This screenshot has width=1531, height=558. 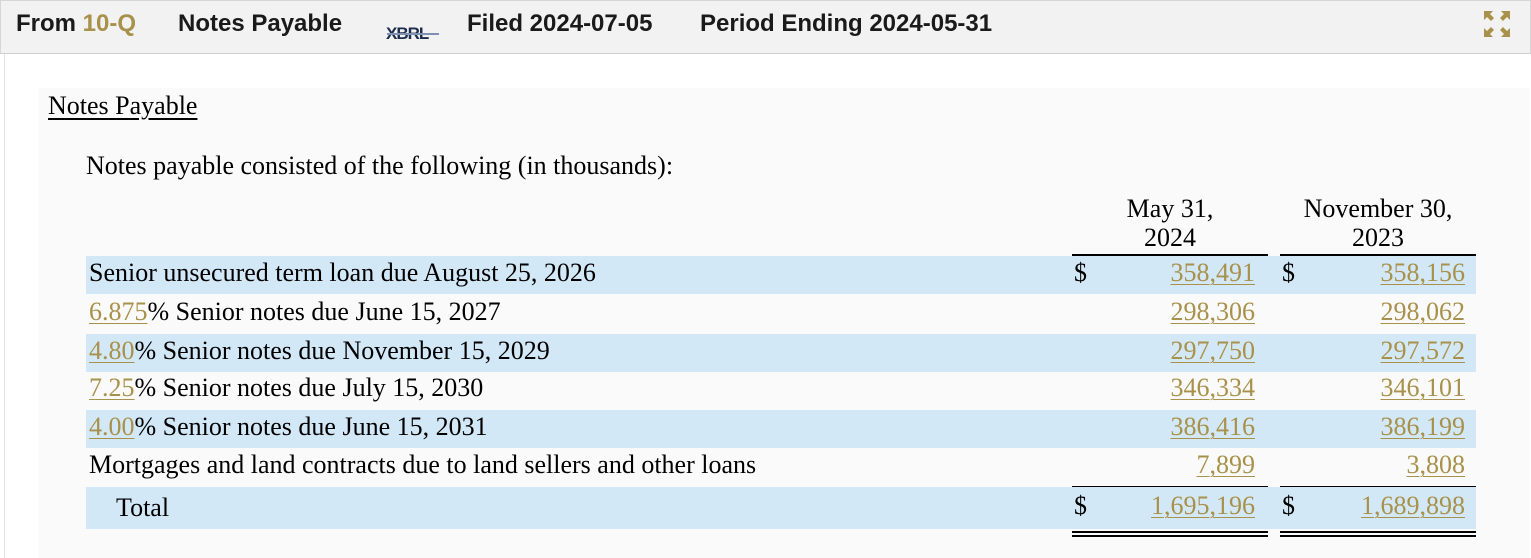 What do you see at coordinates (1423, 387) in the screenshot?
I see `value-nov-2023: 346,101` at bounding box center [1423, 387].